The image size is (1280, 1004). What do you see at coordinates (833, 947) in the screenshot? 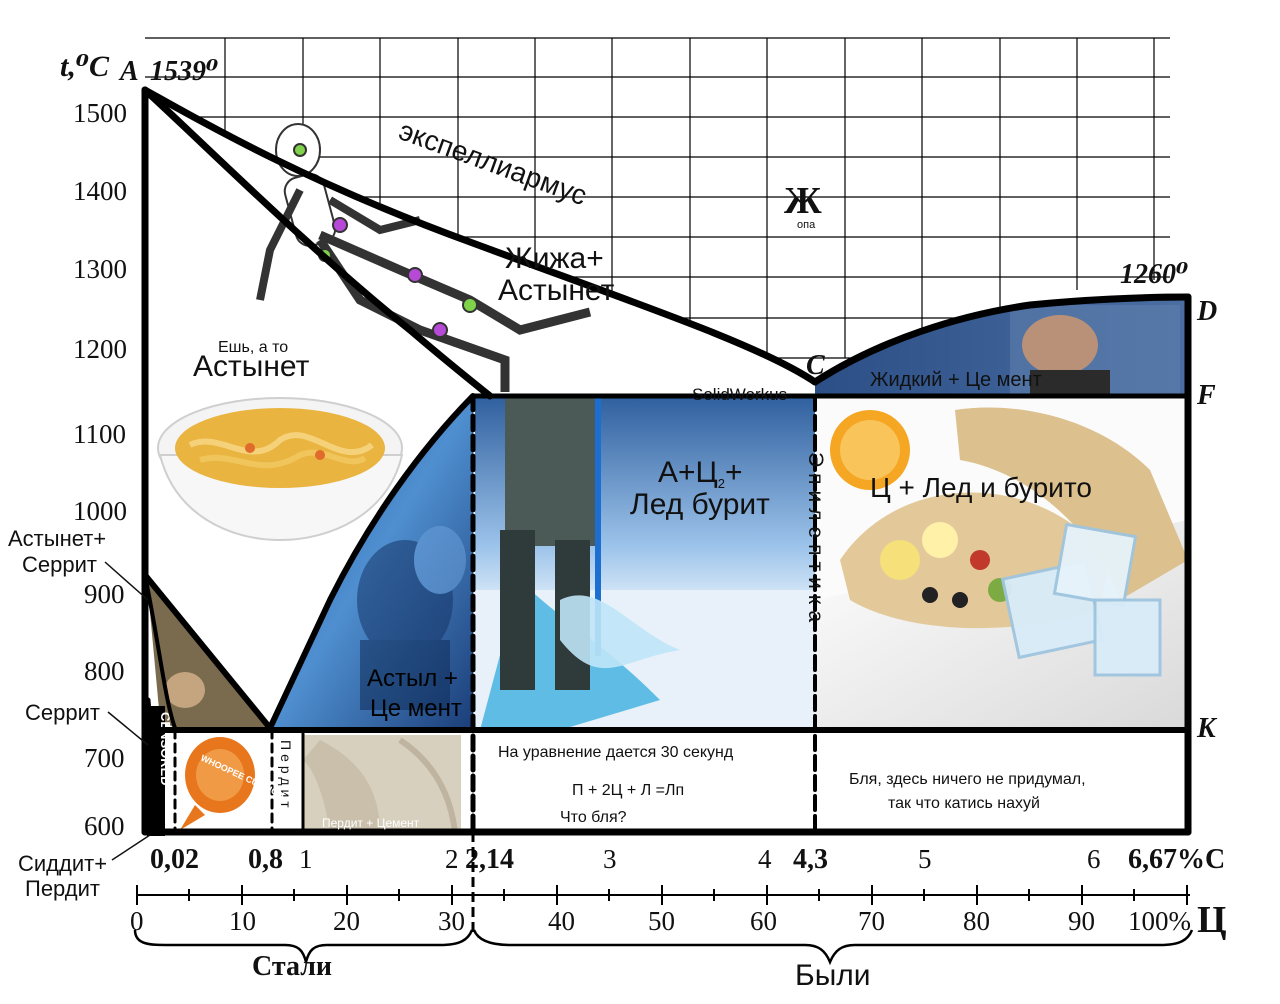
I see `brace-cast-iron` at bounding box center [833, 947].